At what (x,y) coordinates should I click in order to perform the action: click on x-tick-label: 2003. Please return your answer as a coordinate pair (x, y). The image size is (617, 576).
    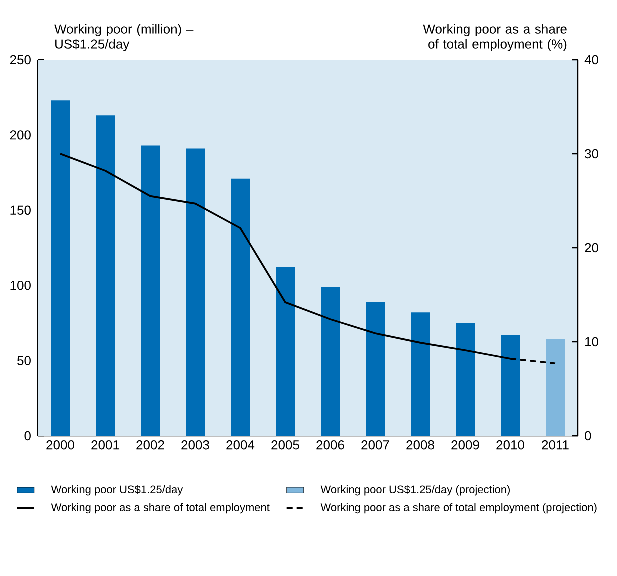
    Looking at the image, I should click on (196, 445).